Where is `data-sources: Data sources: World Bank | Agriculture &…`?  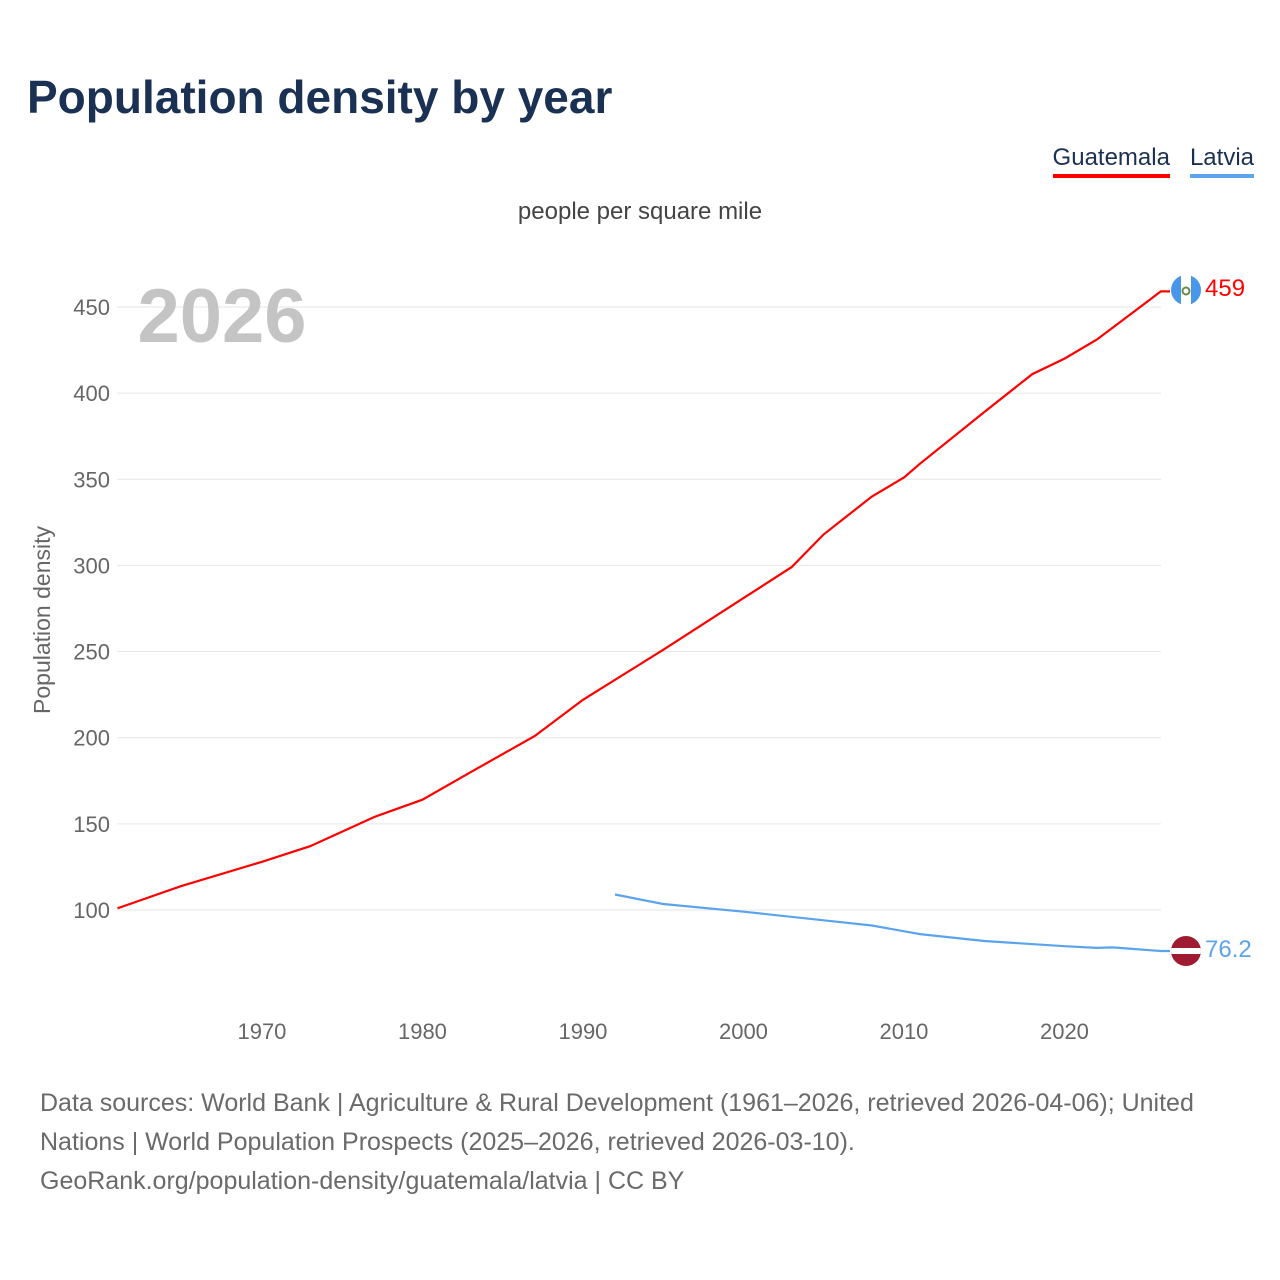
data-sources: Data sources: World Bank | Agriculture &… is located at coordinates (617, 1122).